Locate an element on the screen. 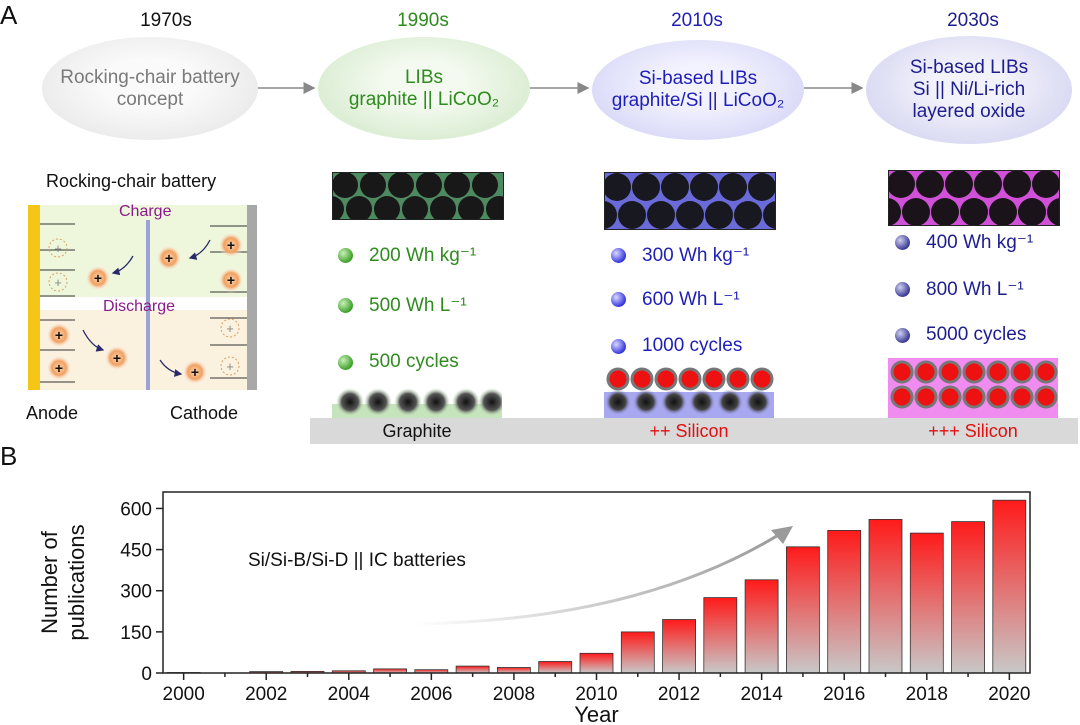  panel-b-letter: B is located at coordinates (9, 456).